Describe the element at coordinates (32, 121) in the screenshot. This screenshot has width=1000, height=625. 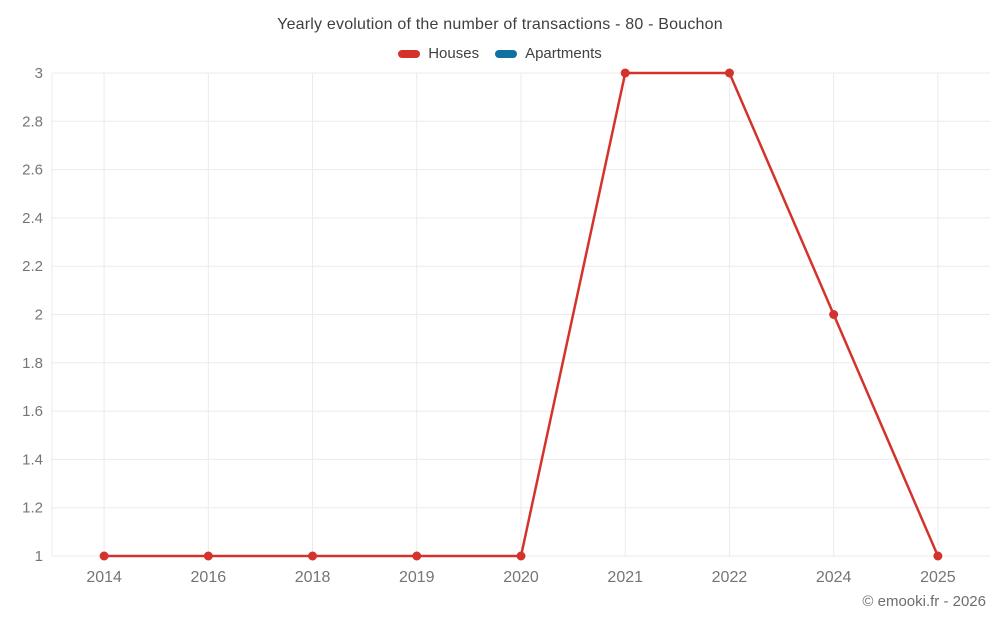
I see `y-tick-label: 2.8` at that location.